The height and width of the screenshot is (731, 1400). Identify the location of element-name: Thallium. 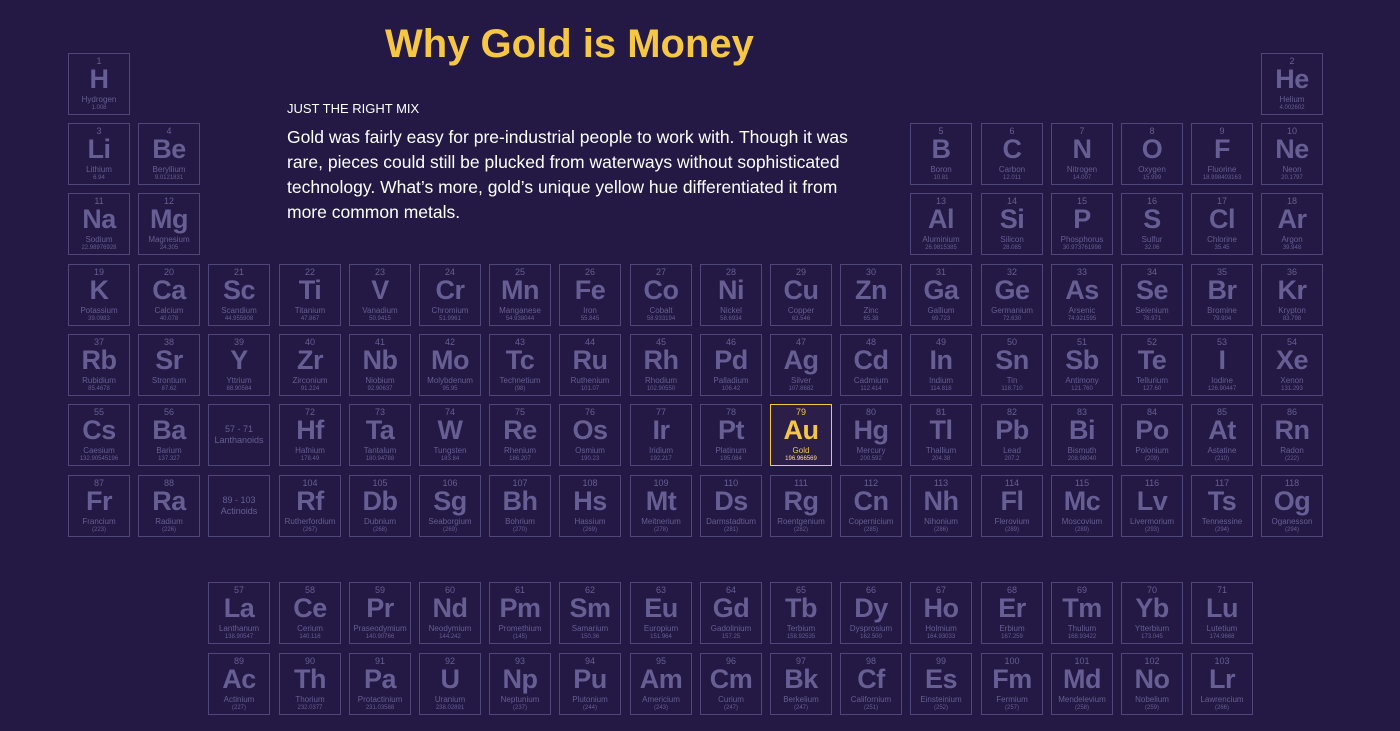
(941, 450).